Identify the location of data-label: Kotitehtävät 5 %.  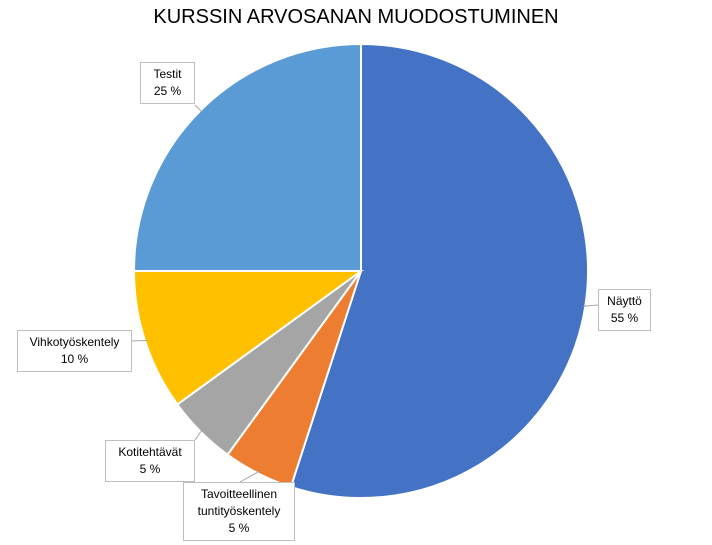
(150, 461).